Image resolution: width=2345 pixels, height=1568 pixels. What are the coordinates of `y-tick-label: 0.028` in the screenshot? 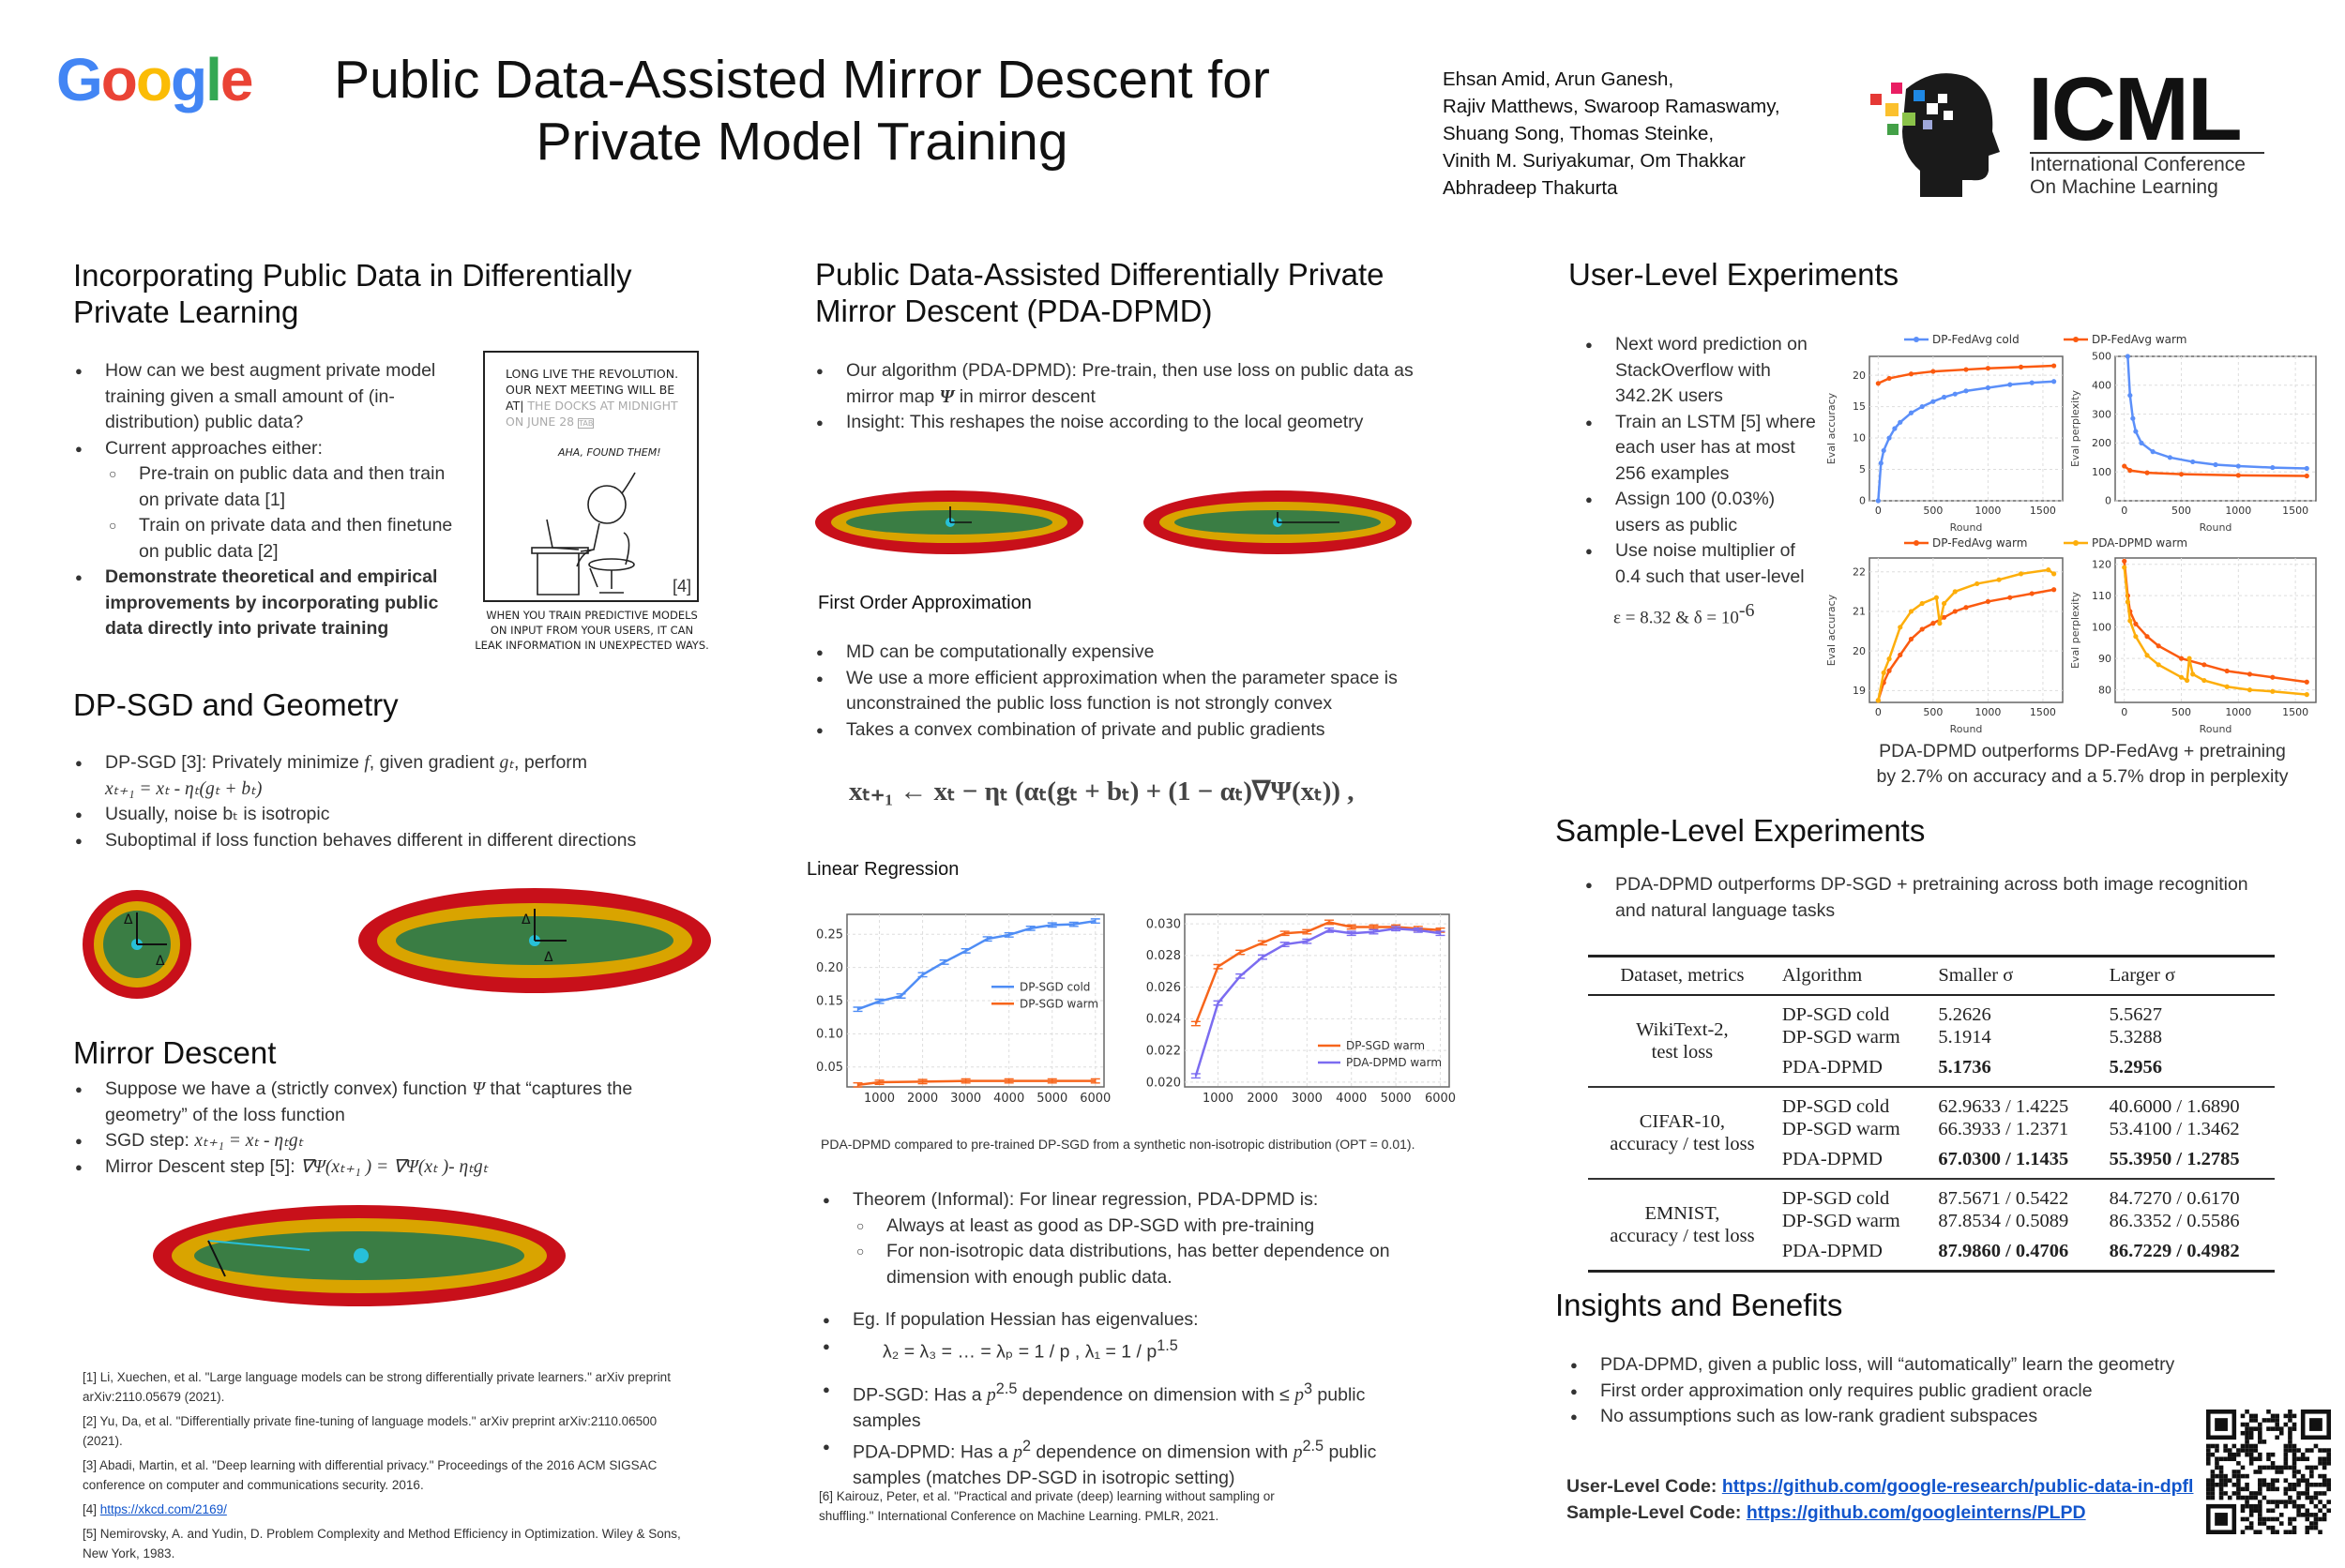 It's located at (1163, 956).